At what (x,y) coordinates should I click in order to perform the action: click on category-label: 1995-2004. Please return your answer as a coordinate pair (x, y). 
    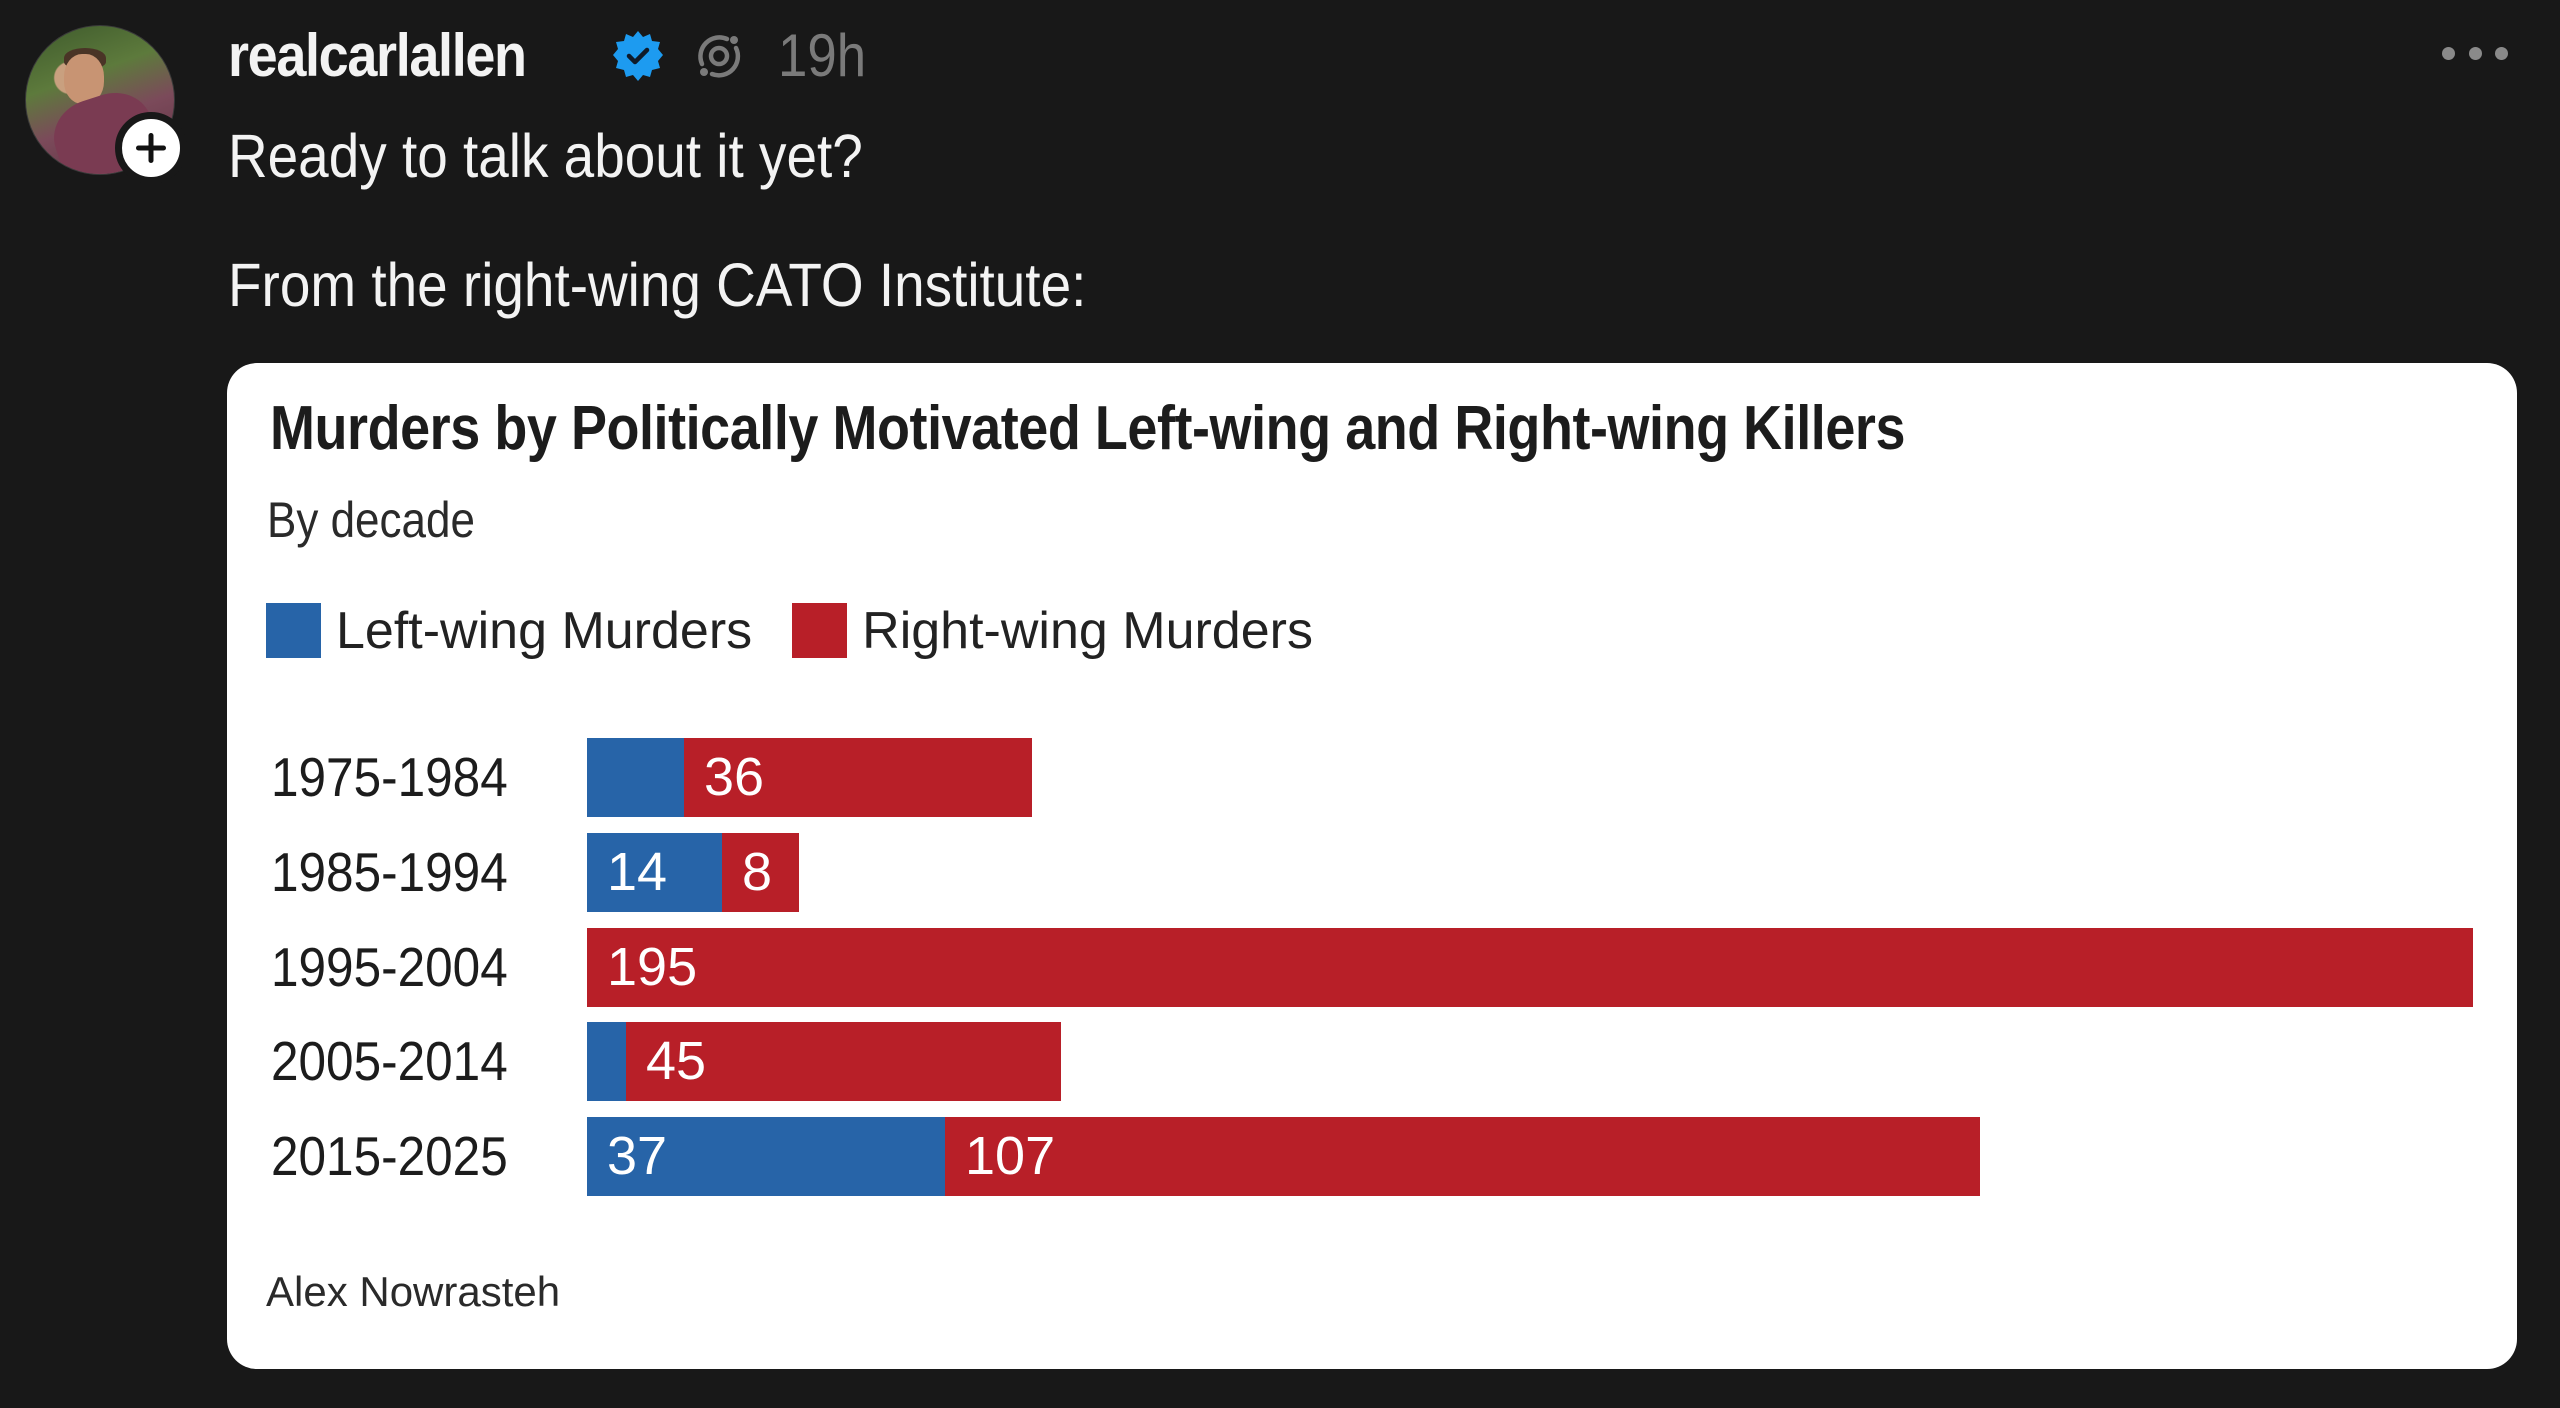
    Looking at the image, I should click on (389, 967).